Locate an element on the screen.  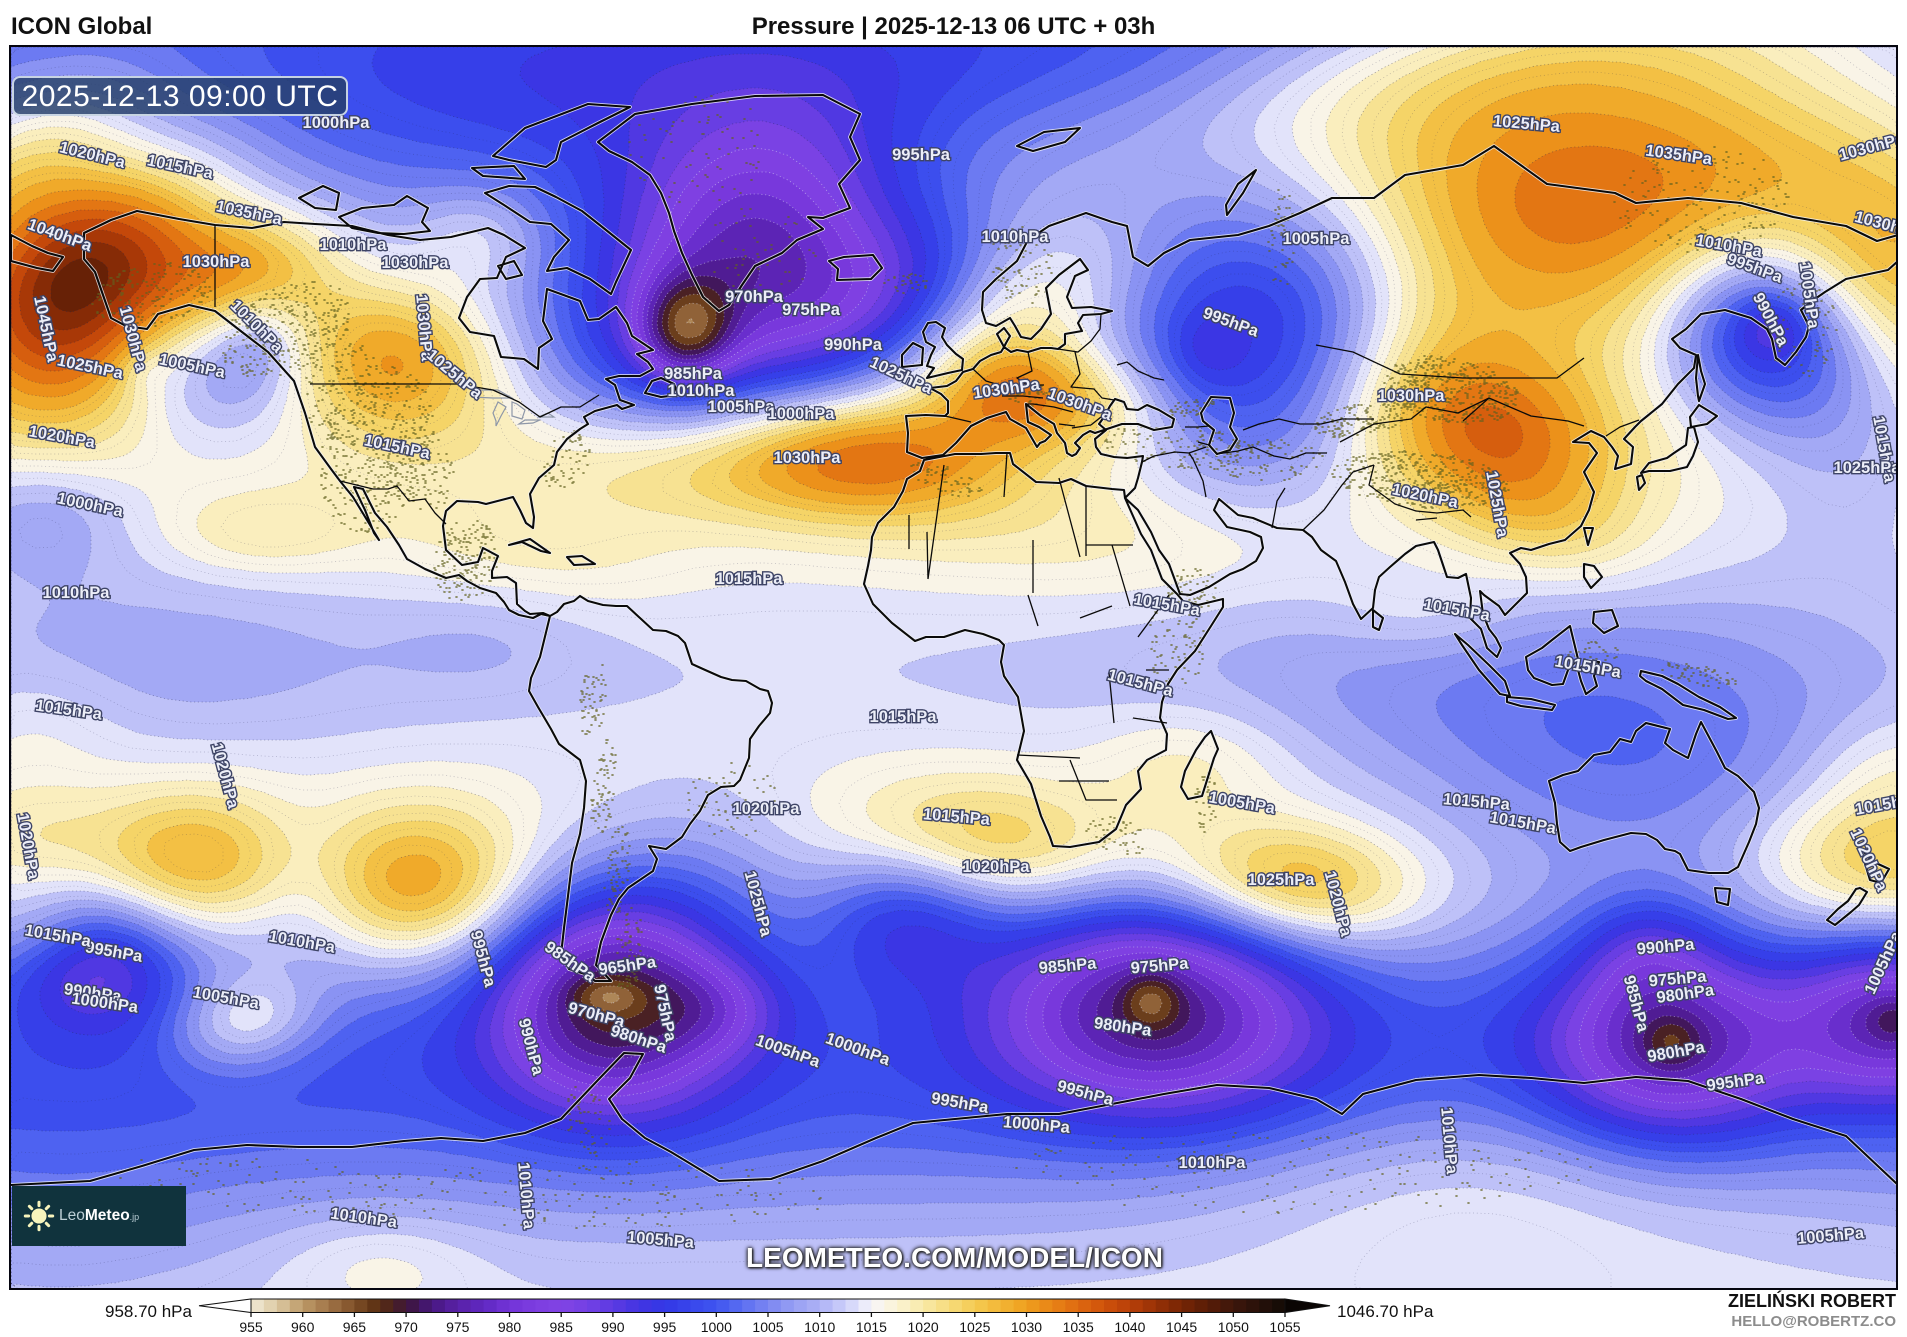
svg-text: 970 is located at coordinates (406, 1327).